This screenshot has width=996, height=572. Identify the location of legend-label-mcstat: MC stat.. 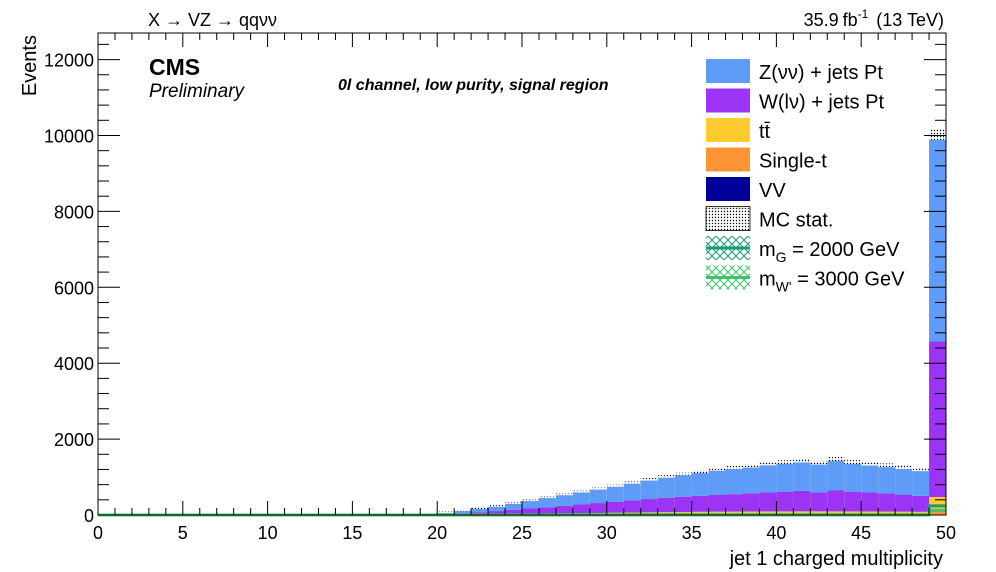
(796, 221).